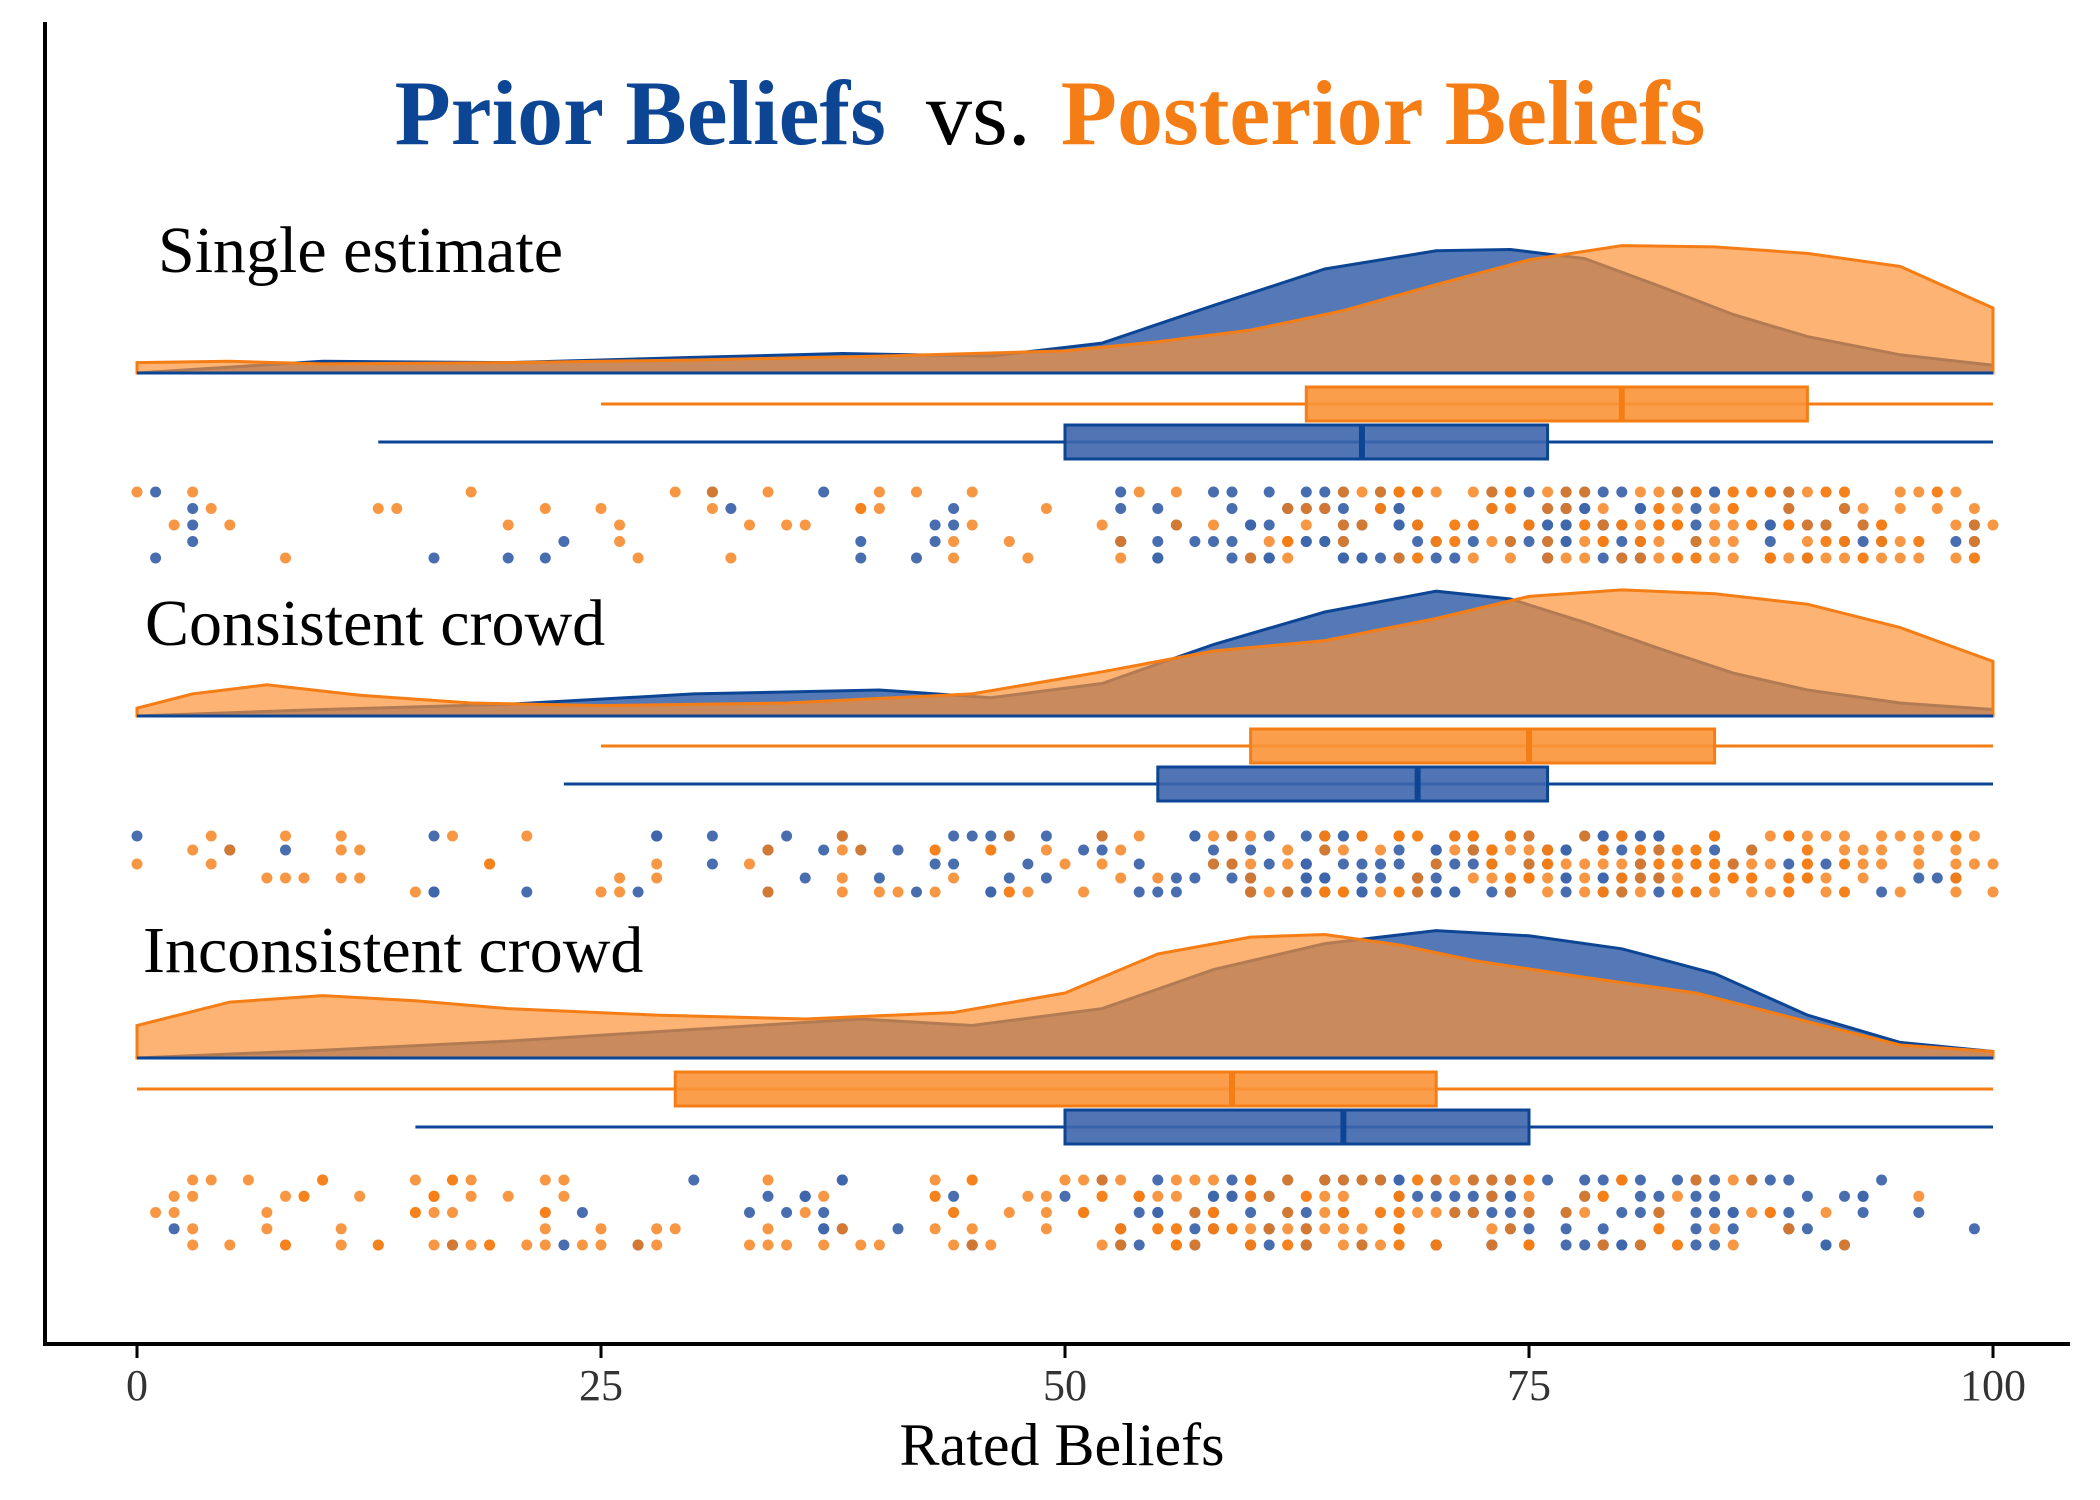 This screenshot has width=2100, height=1500. I want to click on posterior-density-inconsistent-crowd, so click(1065, 996).